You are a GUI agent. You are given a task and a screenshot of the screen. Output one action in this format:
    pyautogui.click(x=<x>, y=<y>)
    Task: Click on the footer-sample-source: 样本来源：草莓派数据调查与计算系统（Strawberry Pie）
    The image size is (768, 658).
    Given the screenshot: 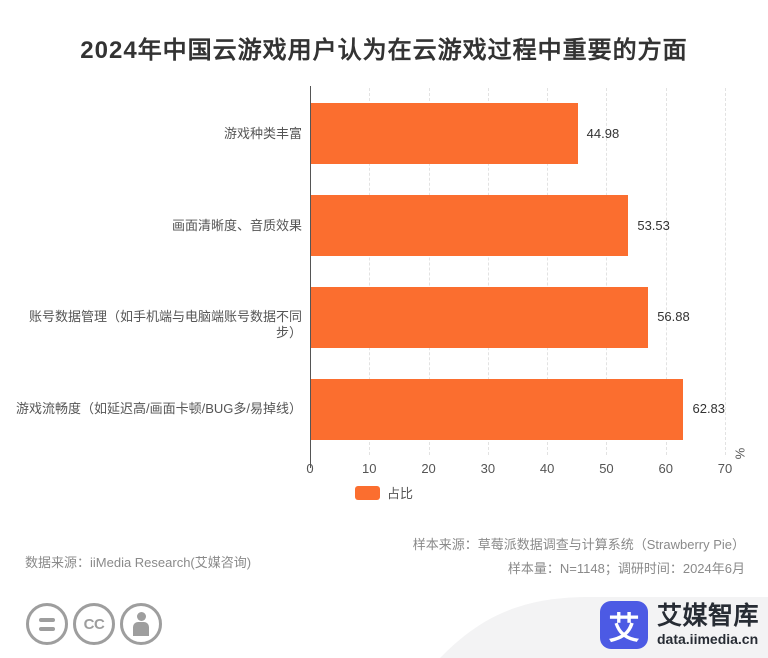 What is the action you would take?
    pyautogui.click(x=578, y=544)
    